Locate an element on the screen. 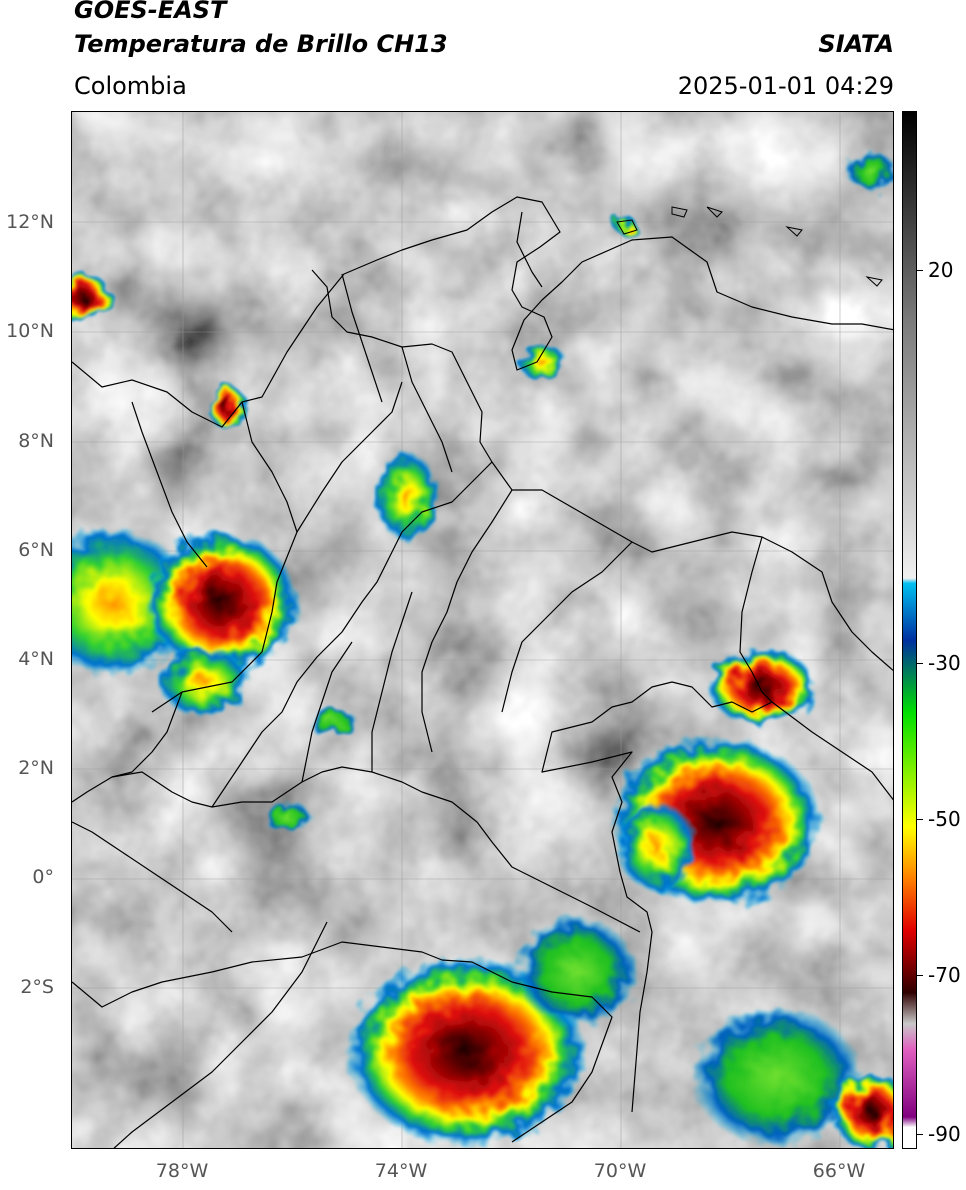 Image resolution: width=966 pixels, height=1190 pixels. lon-tick-74w: 74°W is located at coordinates (401, 1171).